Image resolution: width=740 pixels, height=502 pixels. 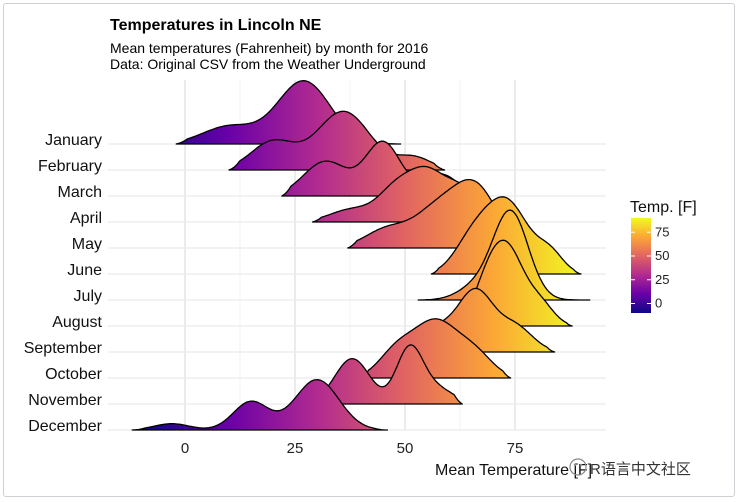 What do you see at coordinates (65, 426) in the screenshot?
I see `month-label-december: December` at bounding box center [65, 426].